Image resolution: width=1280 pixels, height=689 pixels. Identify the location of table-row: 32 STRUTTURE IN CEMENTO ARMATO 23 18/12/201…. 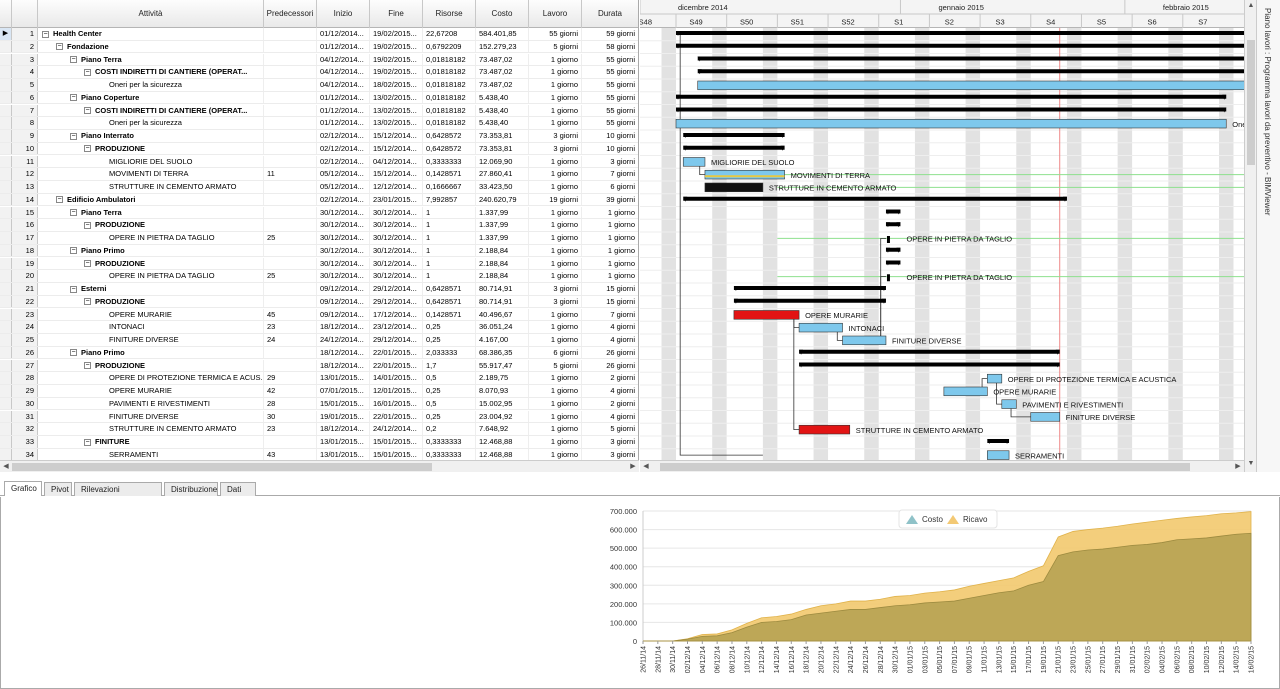
(319, 429).